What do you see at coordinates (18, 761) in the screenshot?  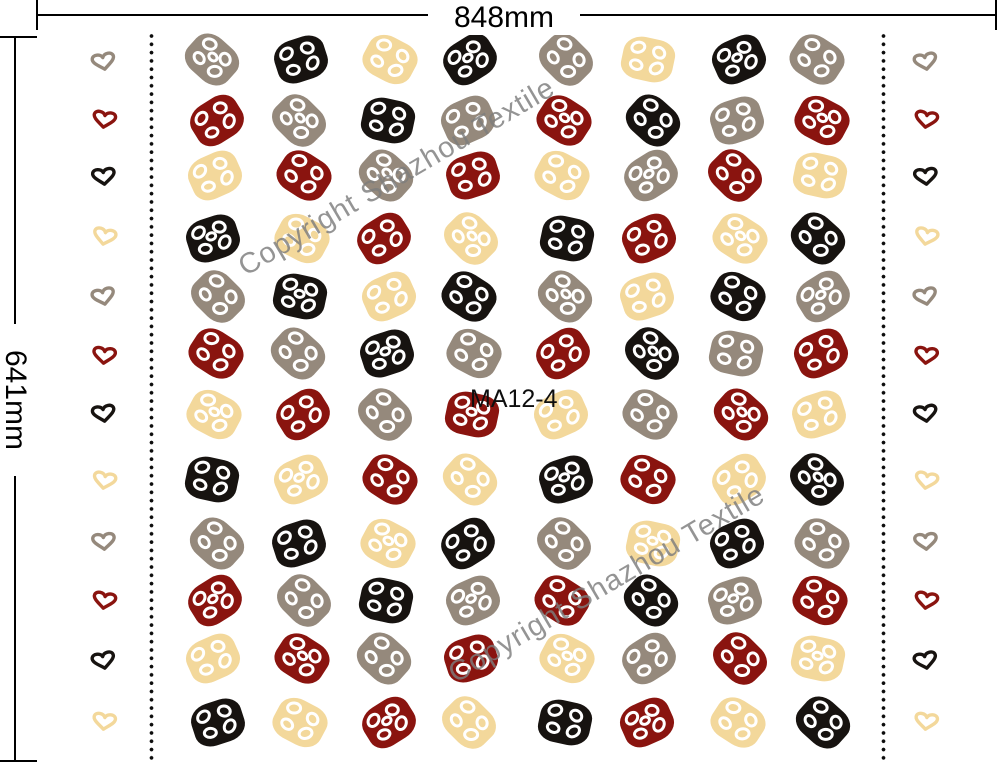 I see `height-dimension-tick-bottom` at bounding box center [18, 761].